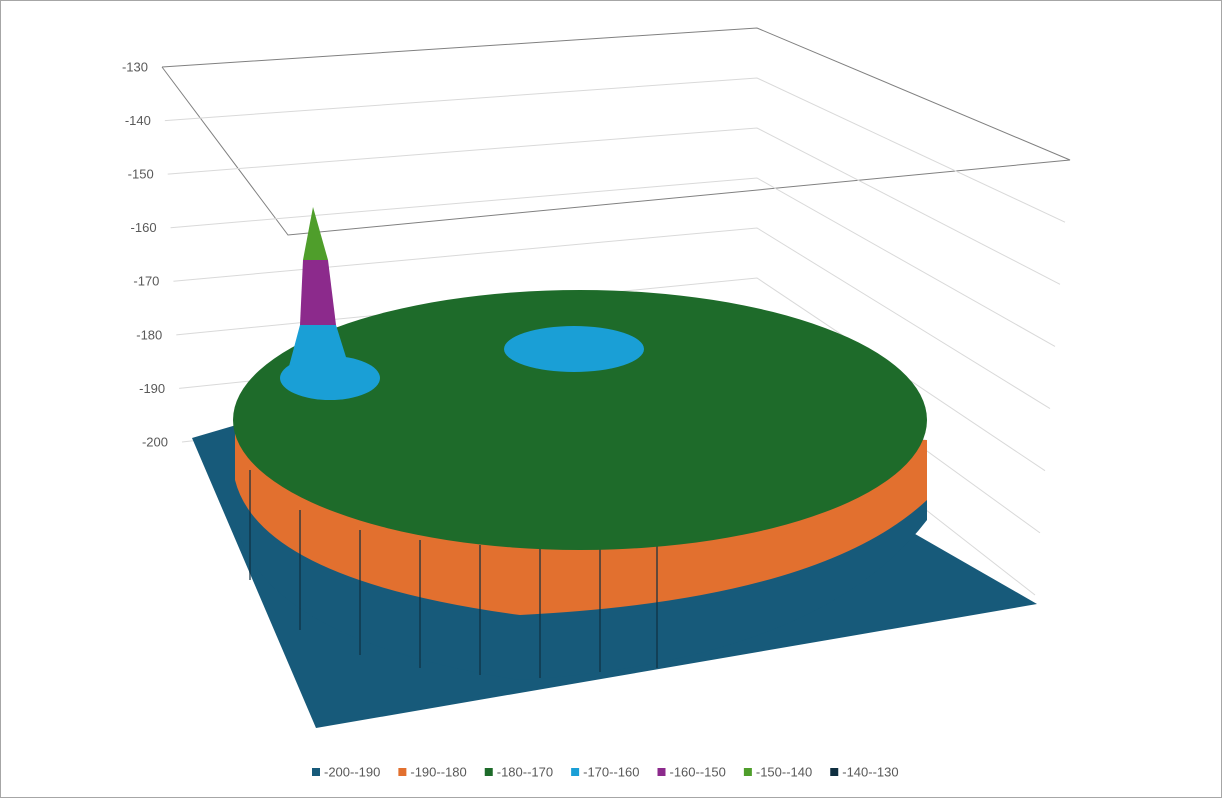 Image resolution: width=1222 pixels, height=798 pixels. What do you see at coordinates (438, 771) in the screenshot?
I see `legend-label: -190--180` at bounding box center [438, 771].